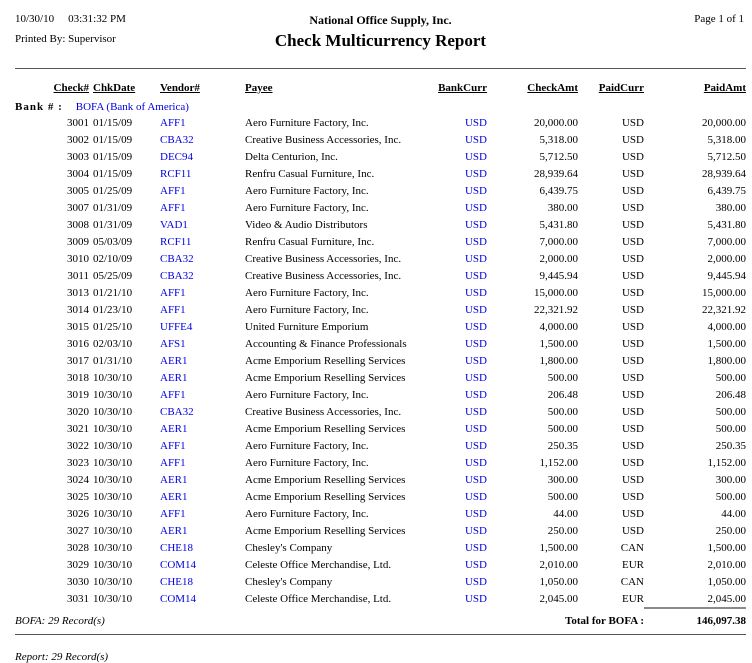 The image size is (752, 663). Describe the element at coordinates (78, 275) in the screenshot. I see `check-no-cell: 3011` at that location.